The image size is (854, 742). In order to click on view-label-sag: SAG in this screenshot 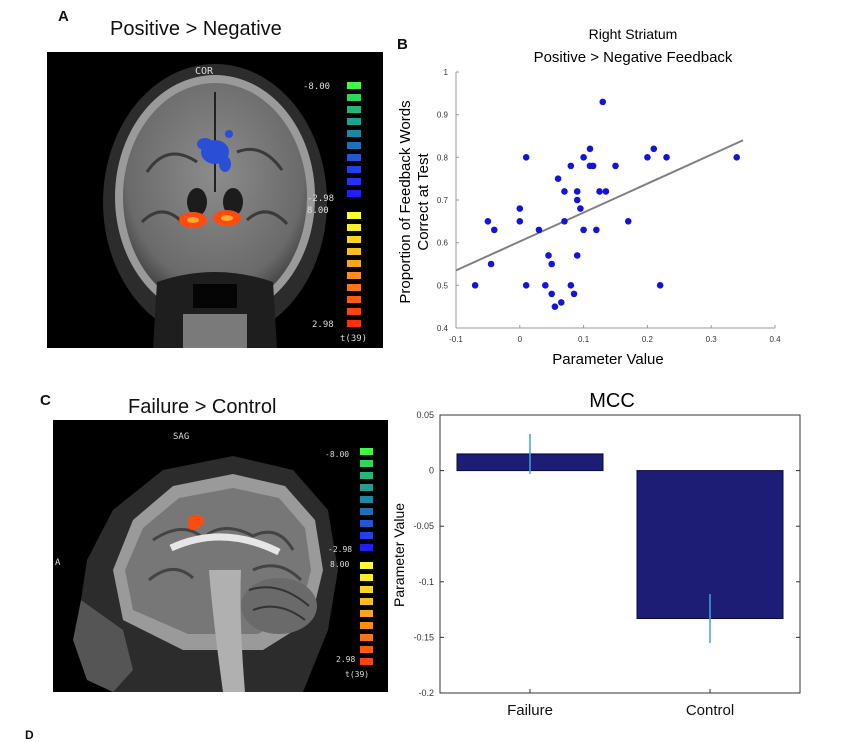, I will do `click(181, 437)`.